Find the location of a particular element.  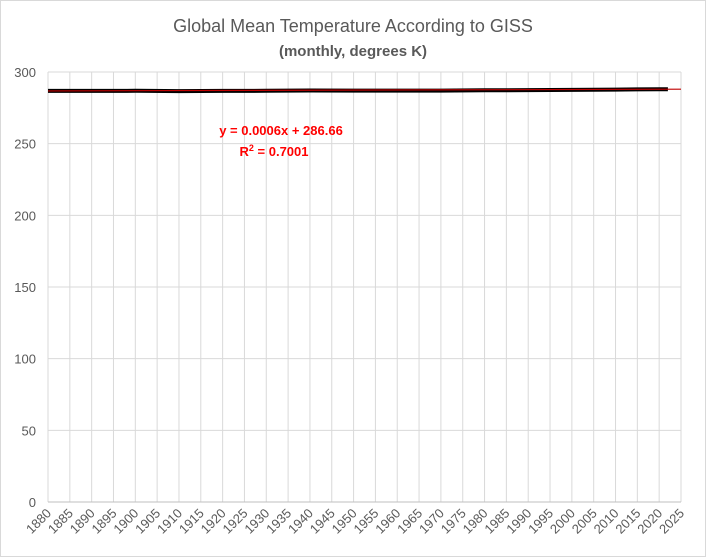

y-tick-label: 200 is located at coordinates (25, 215).